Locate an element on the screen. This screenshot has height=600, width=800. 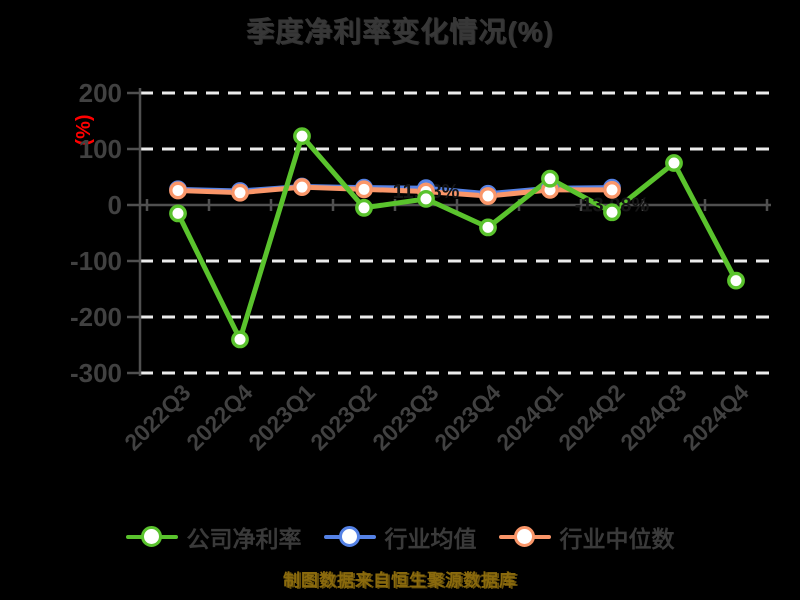
y-tick-label: 200 is located at coordinates (100, 93).